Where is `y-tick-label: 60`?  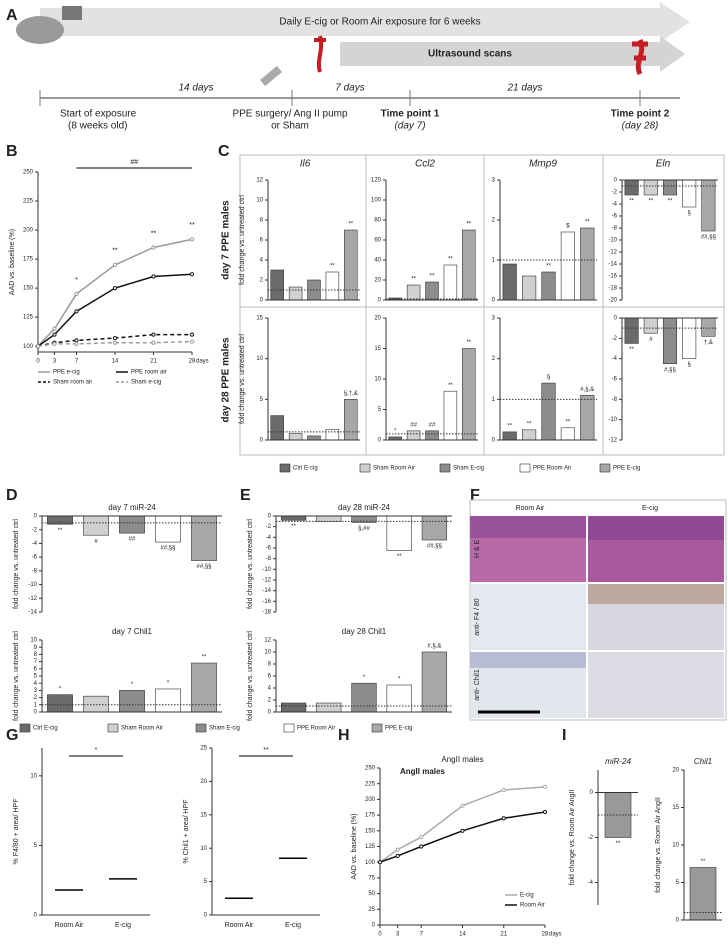
y-tick-label: 60 is located at coordinates (377, 241).